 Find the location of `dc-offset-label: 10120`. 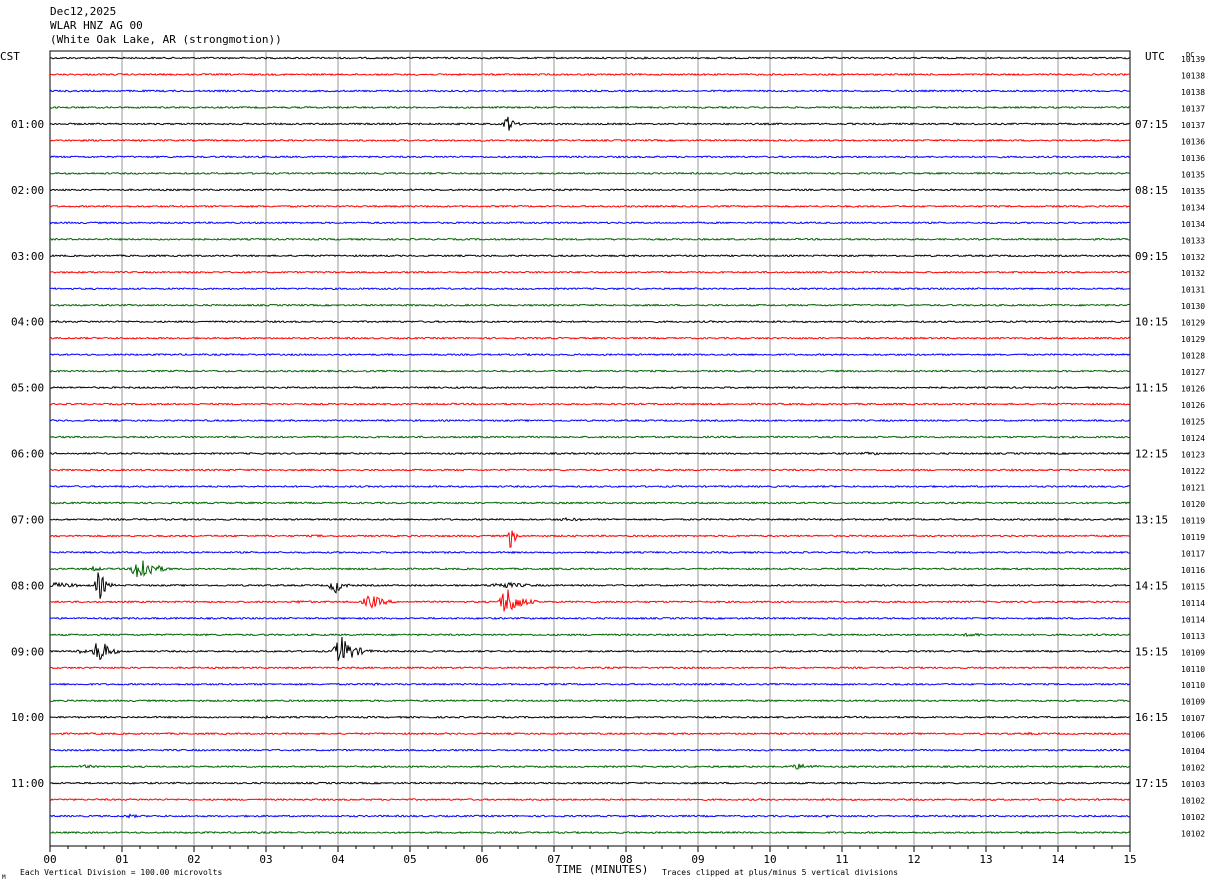

dc-offset-label: 10120 is located at coordinates (1193, 504).